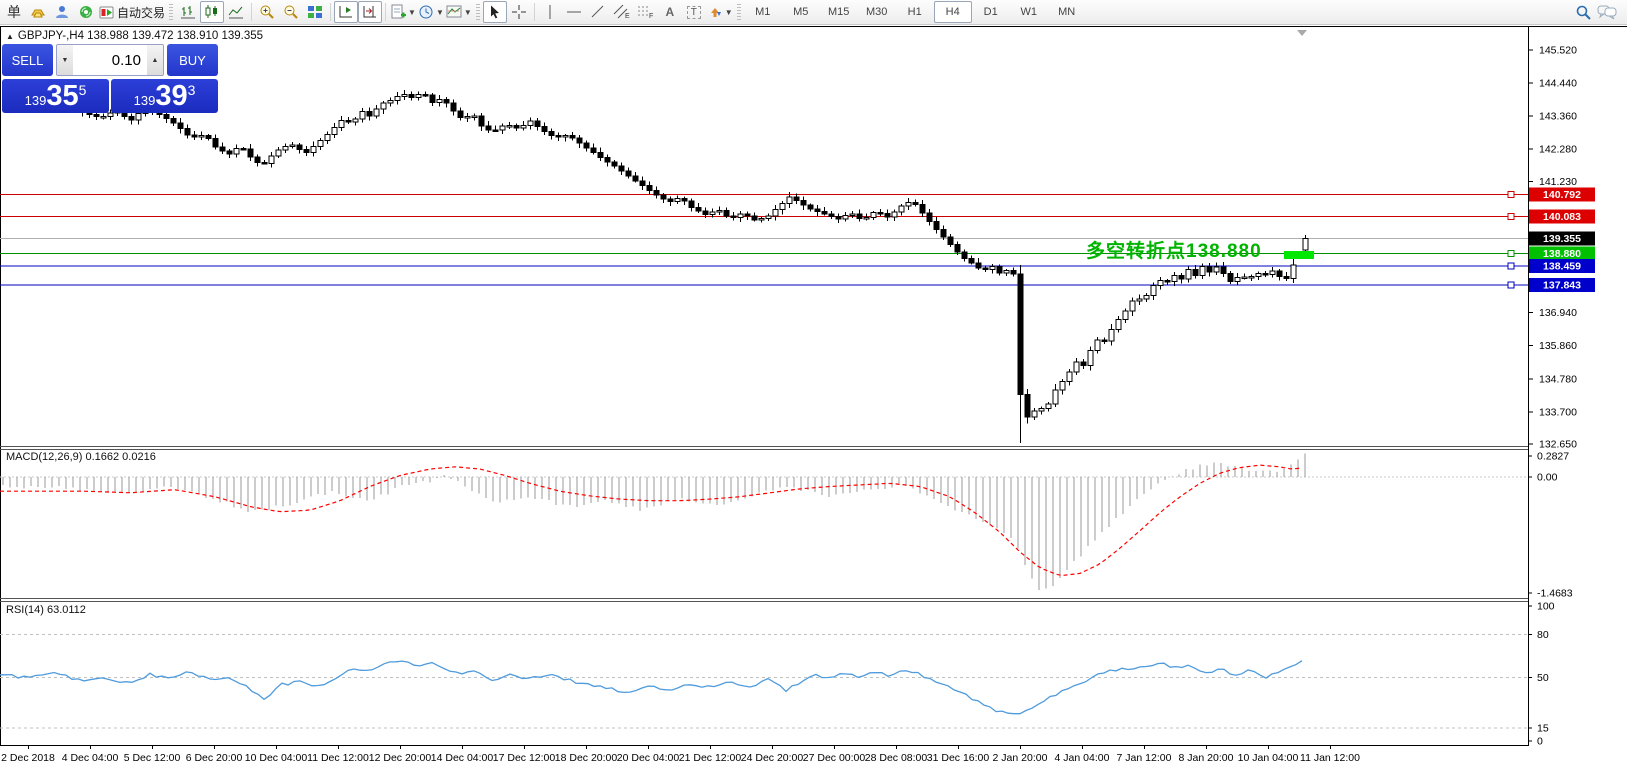 Image resolution: width=1627 pixels, height=773 pixels. What do you see at coordinates (62, 12) in the screenshot?
I see `profile-icon` at bounding box center [62, 12].